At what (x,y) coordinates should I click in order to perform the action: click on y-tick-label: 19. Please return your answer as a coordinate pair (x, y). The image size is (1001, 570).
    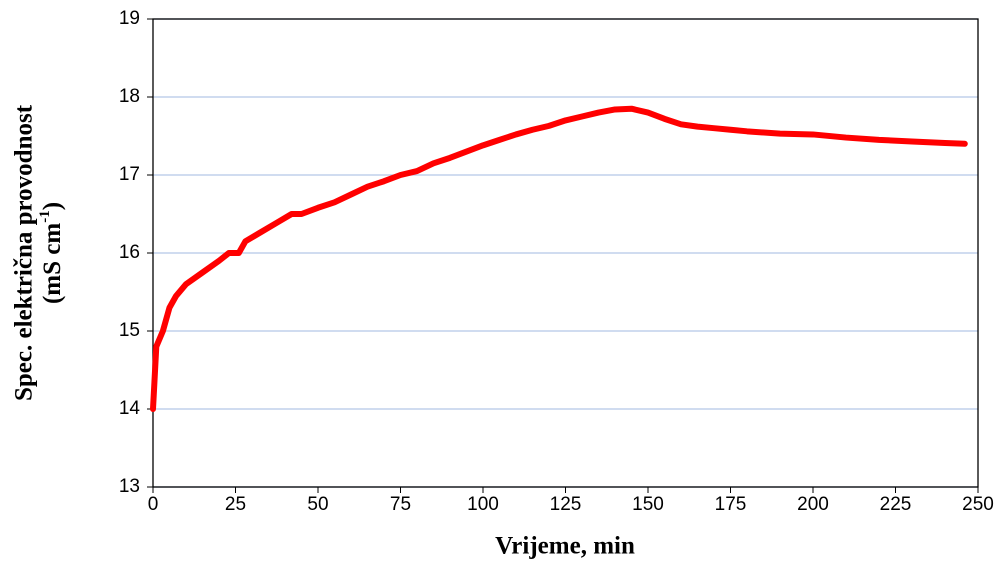
    Looking at the image, I should click on (129, 18).